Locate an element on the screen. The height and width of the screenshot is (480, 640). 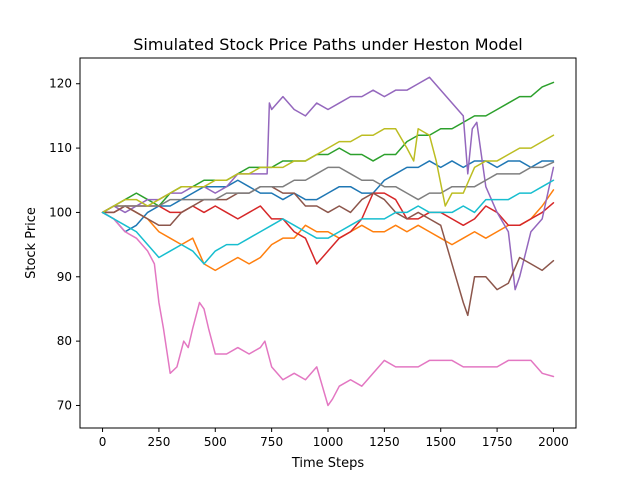
y-tick-label: 100 is located at coordinates (60, 212).